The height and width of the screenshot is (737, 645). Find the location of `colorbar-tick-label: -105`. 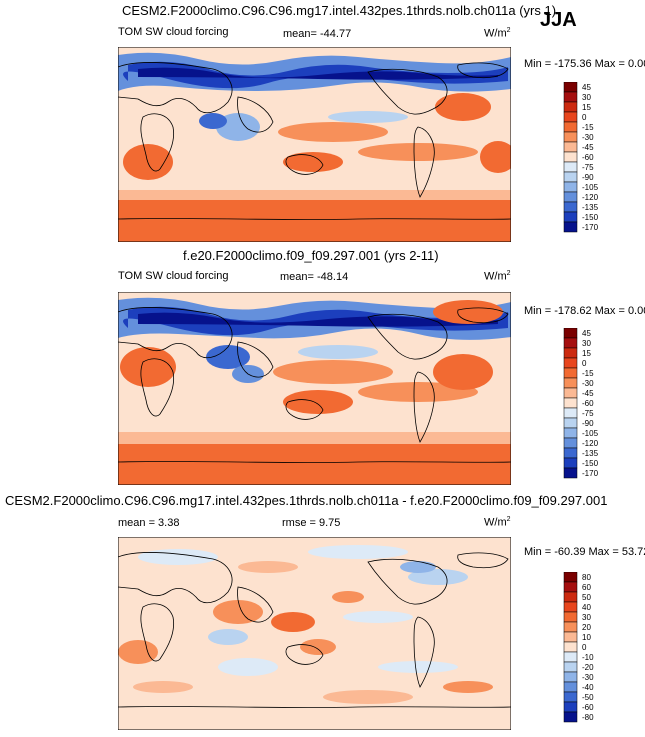

colorbar-tick-label: -105 is located at coordinates (590, 187).